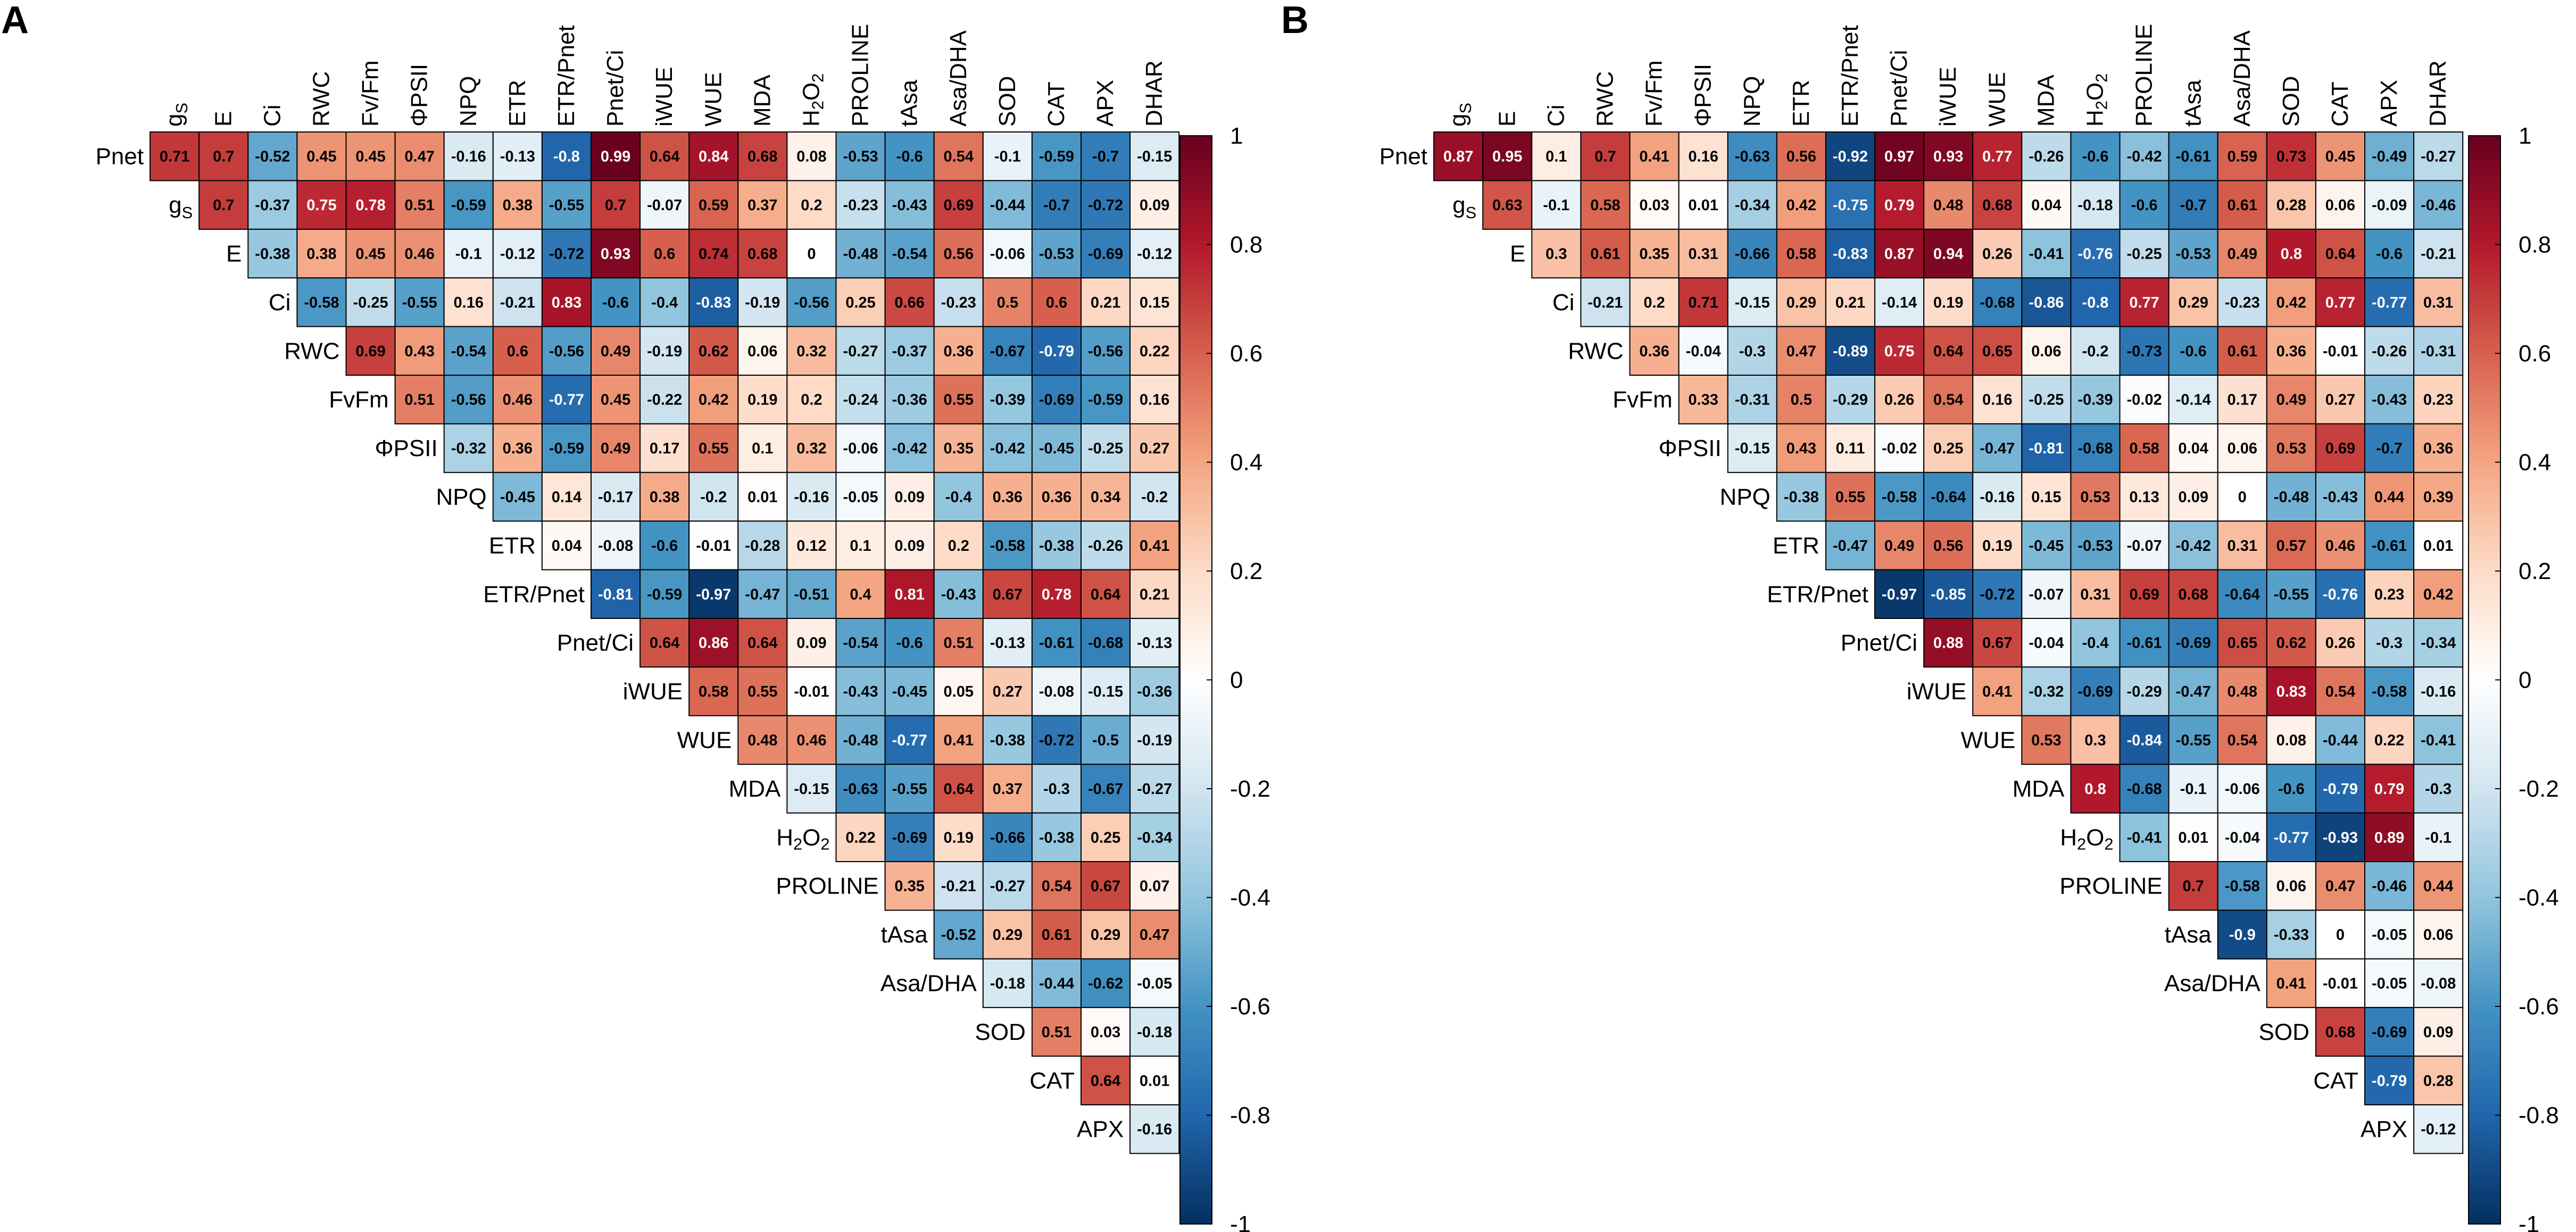  What do you see at coordinates (615, 351) in the screenshot?
I see `cell-value: 0.49` at bounding box center [615, 351].